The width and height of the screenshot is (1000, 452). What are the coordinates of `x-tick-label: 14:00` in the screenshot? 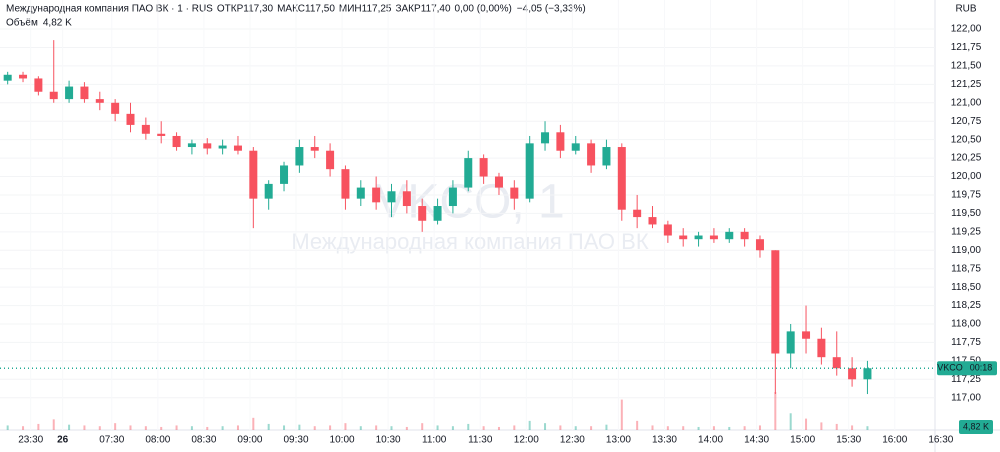 It's located at (710, 440).